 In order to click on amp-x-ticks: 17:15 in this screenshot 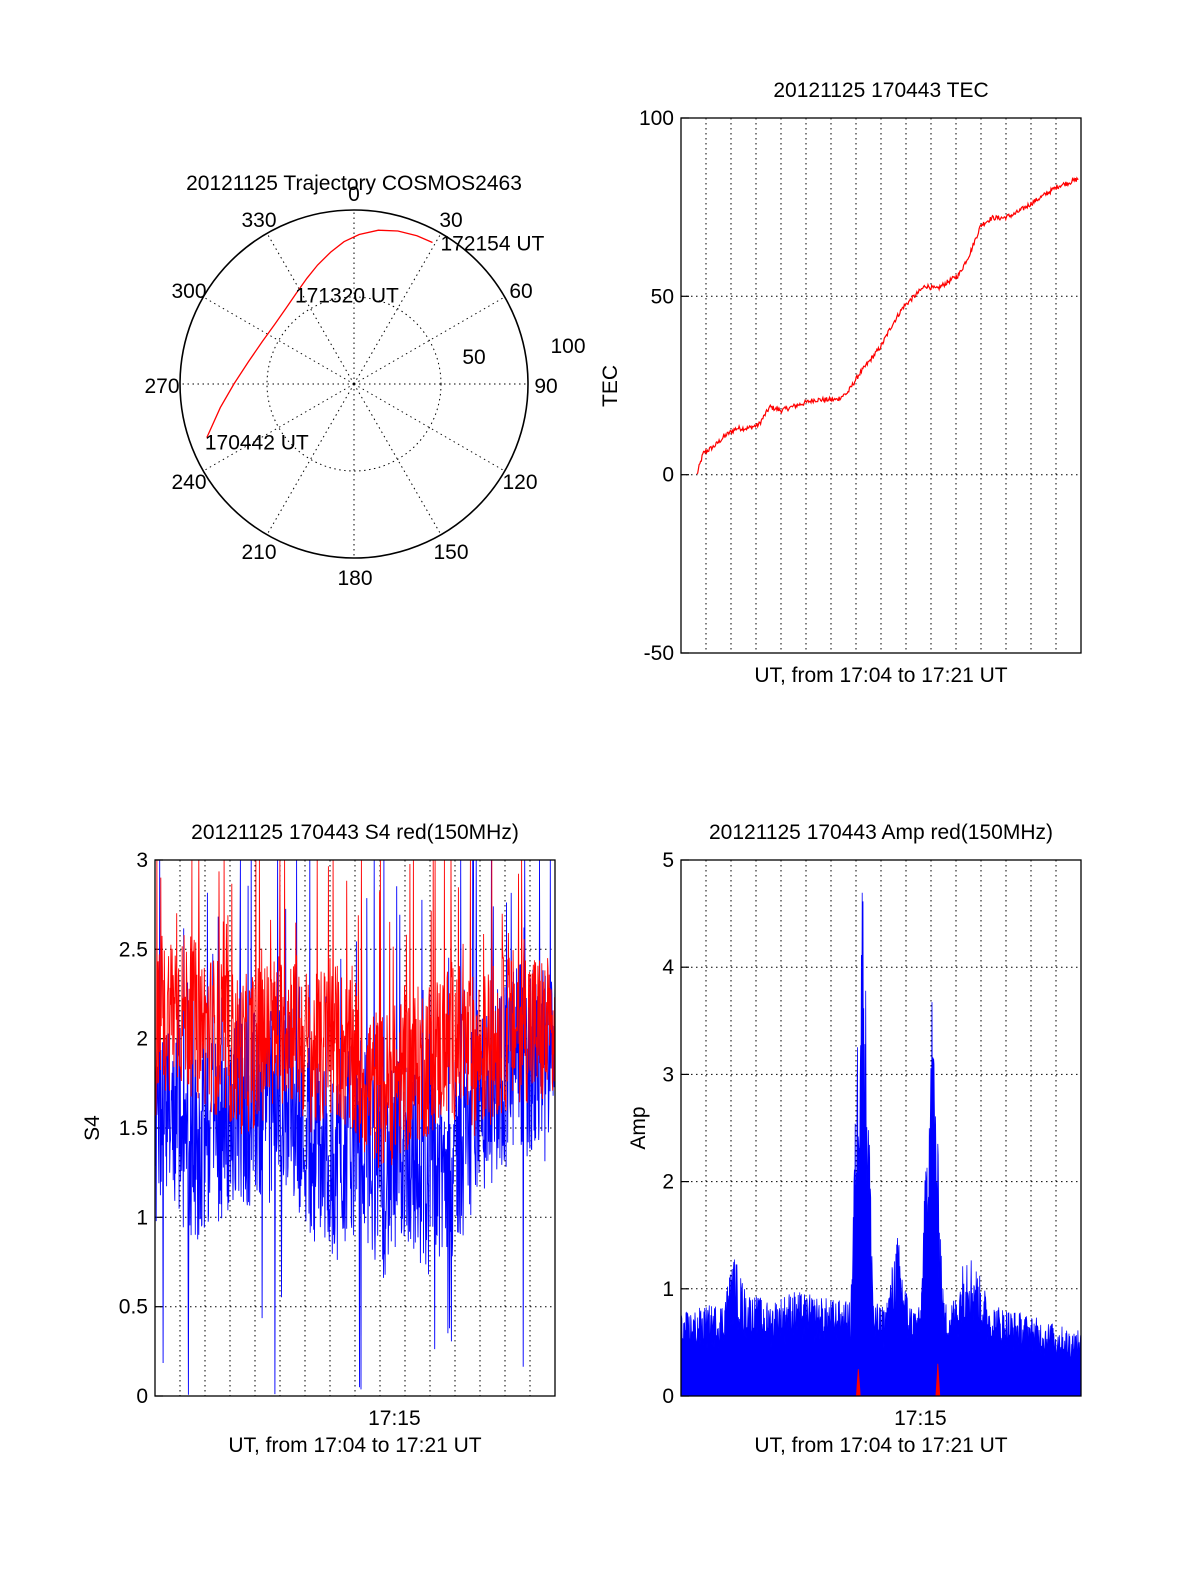, I will do `click(920, 1418)`.